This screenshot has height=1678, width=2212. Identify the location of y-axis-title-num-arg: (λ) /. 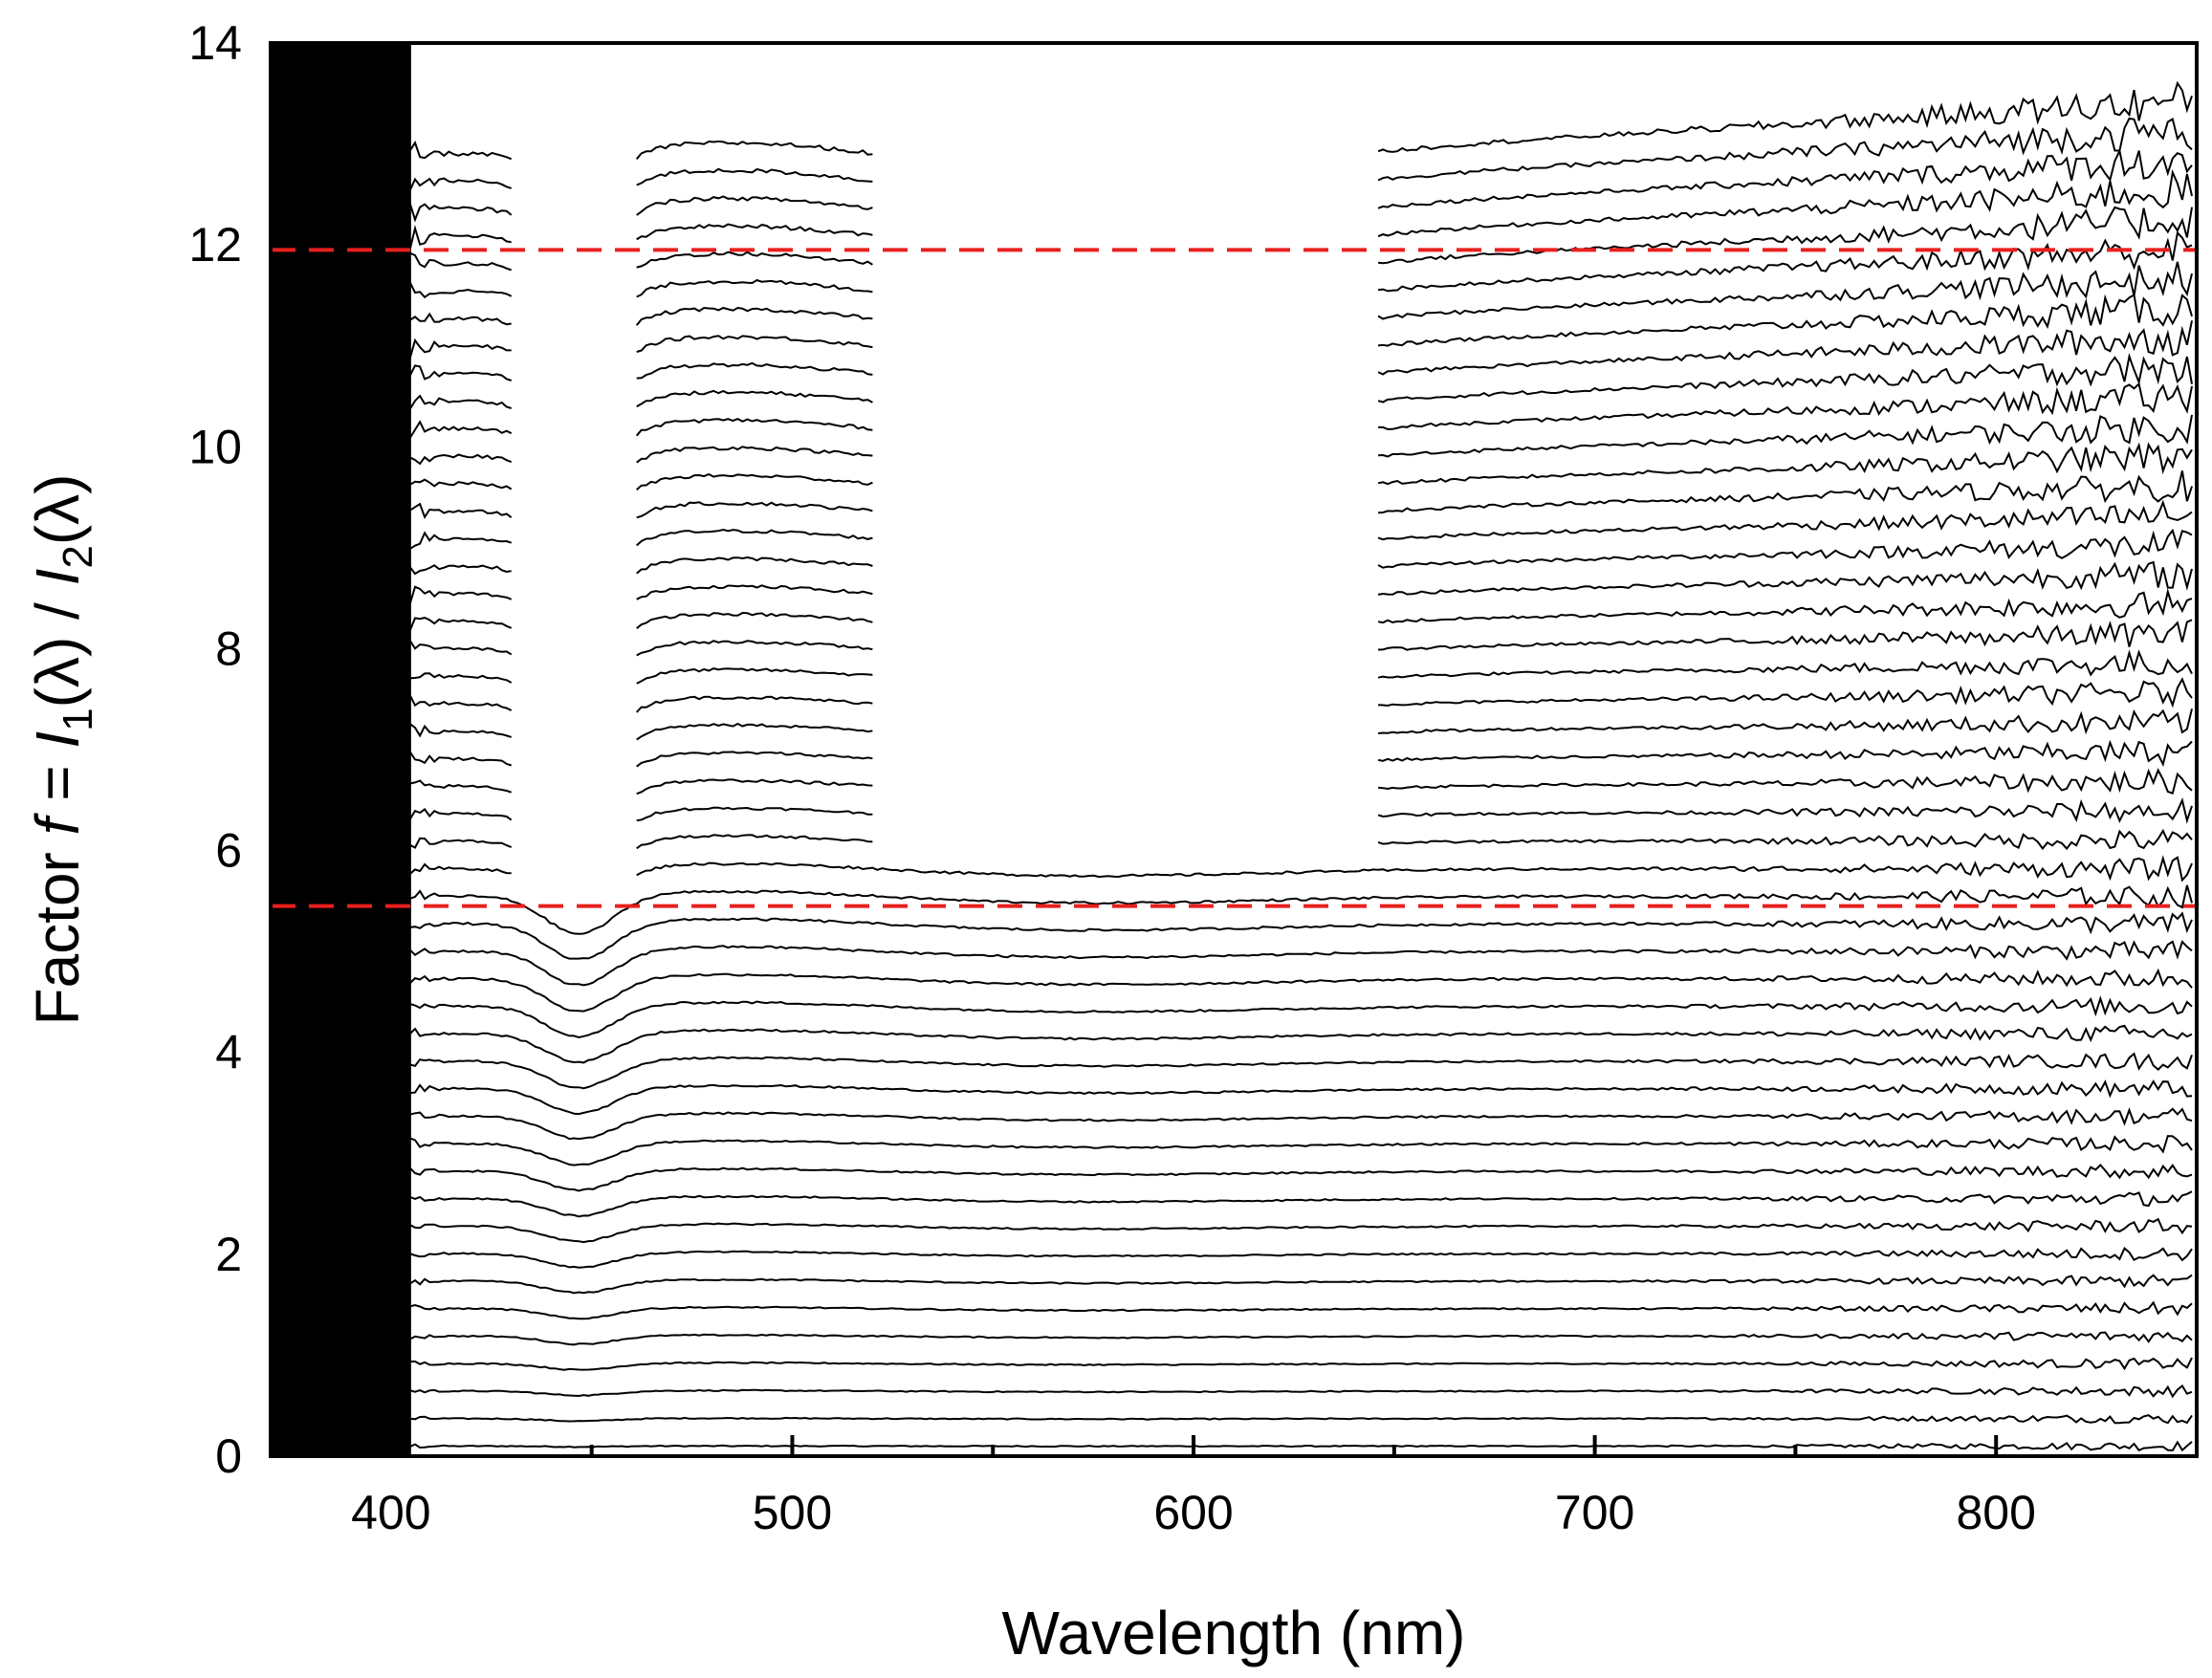
(57, 646).